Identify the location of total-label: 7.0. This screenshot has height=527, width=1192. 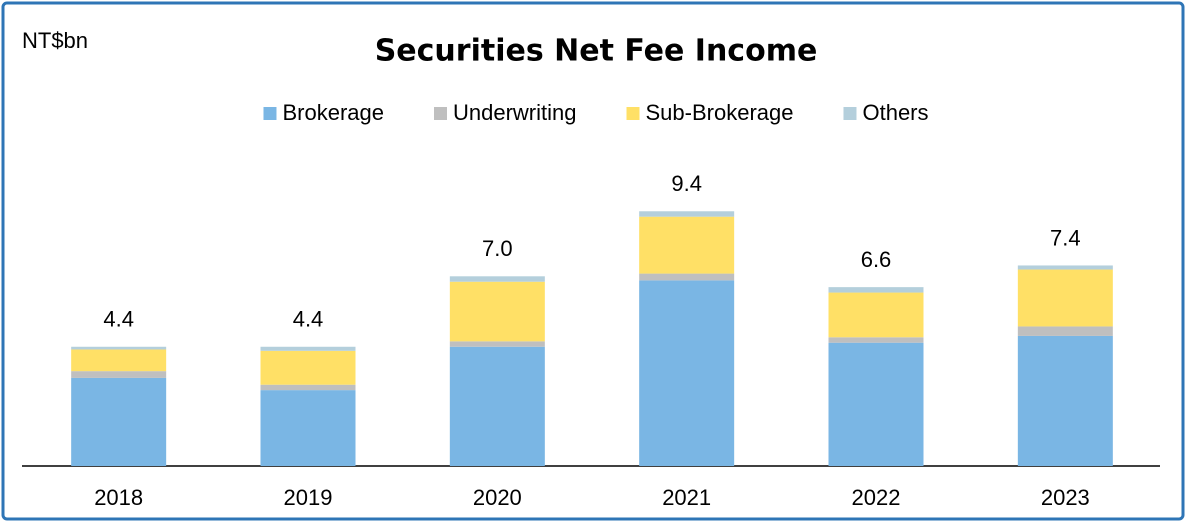
(497, 248).